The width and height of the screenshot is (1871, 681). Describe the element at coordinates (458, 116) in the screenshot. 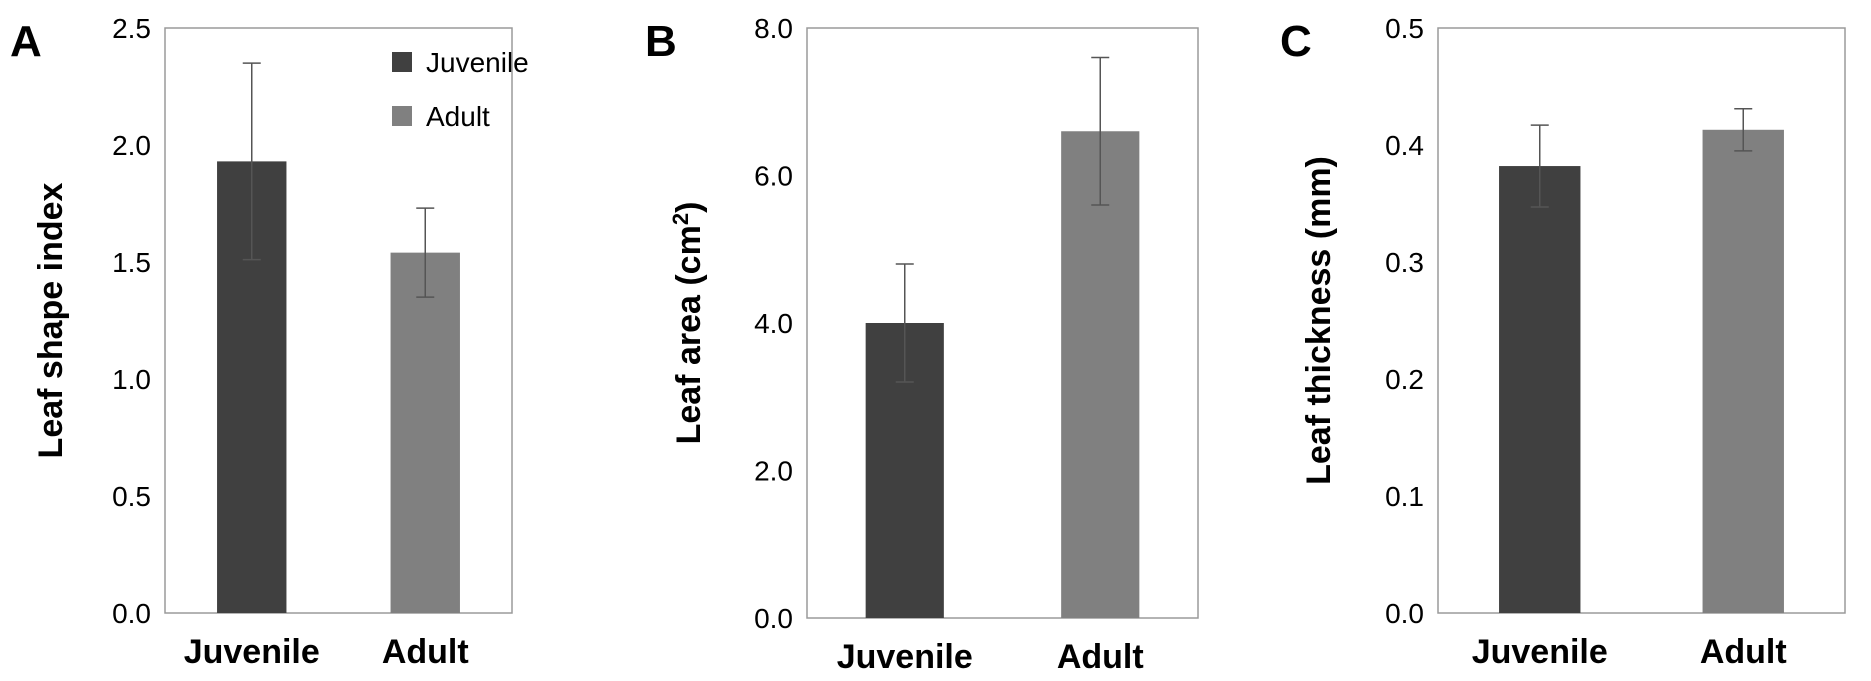

I see `legend-label-adult: Adult` at that location.